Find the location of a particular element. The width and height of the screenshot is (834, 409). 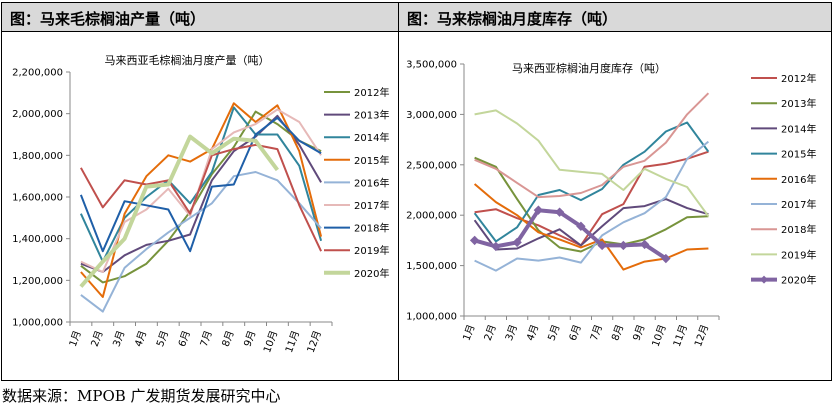

left-chart-header-text: 图：马来毛棕榈油产量（吨） is located at coordinates (108, 19).